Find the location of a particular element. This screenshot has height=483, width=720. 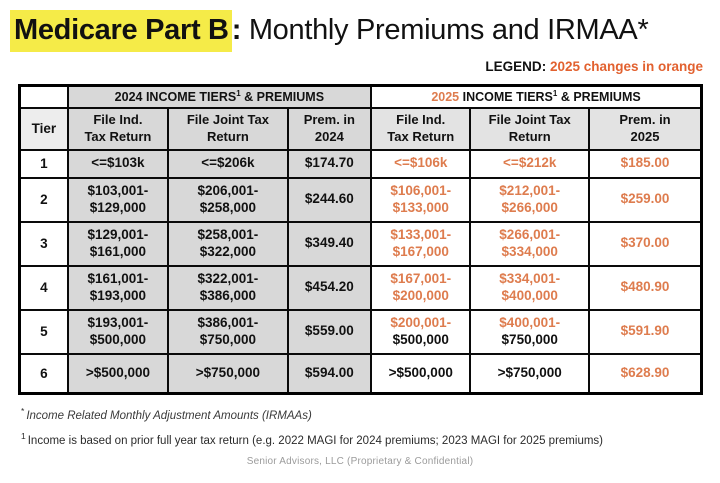

group-header-2024-footnote-marker: 1 is located at coordinates (238, 93).